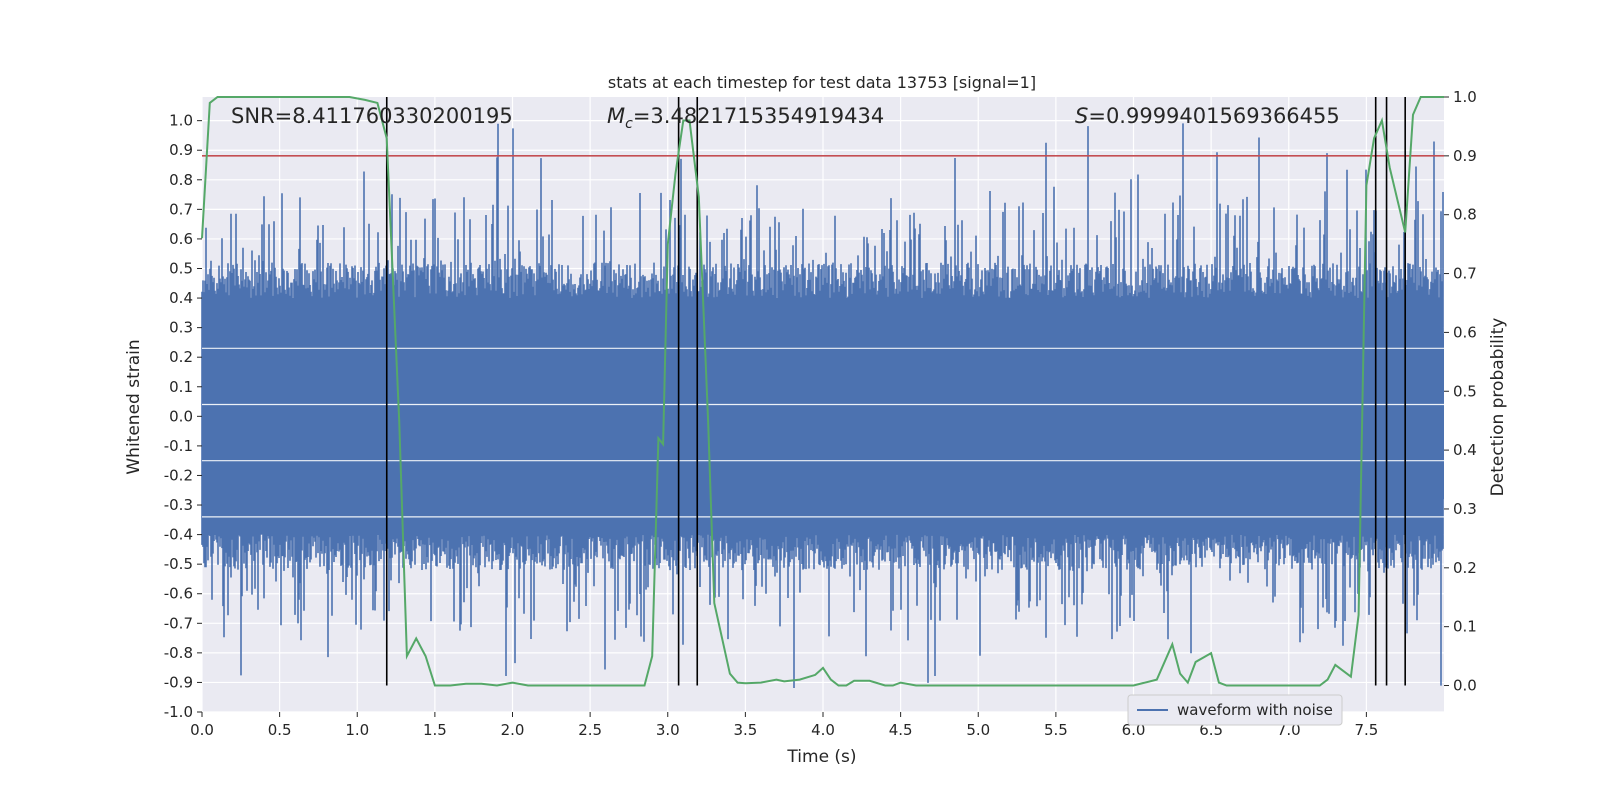 The image size is (1600, 800). I want to click on left-y-tick-label: 0.1, so click(181, 387).